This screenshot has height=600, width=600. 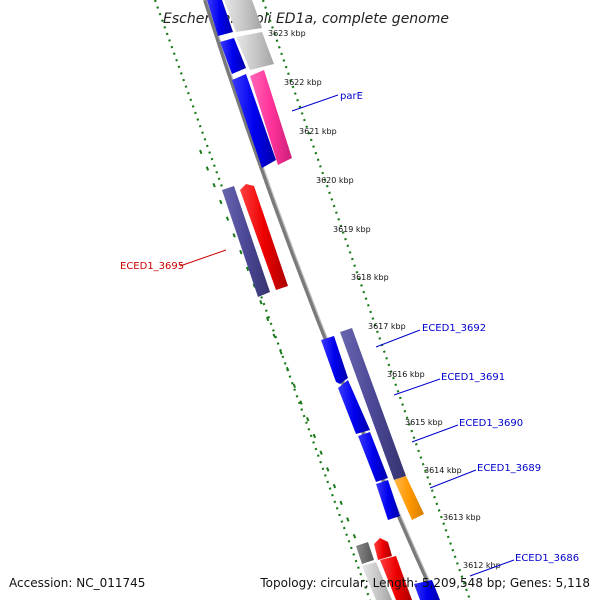 I want to click on accession-text: Accession: NC_011745, so click(x=77, y=583).